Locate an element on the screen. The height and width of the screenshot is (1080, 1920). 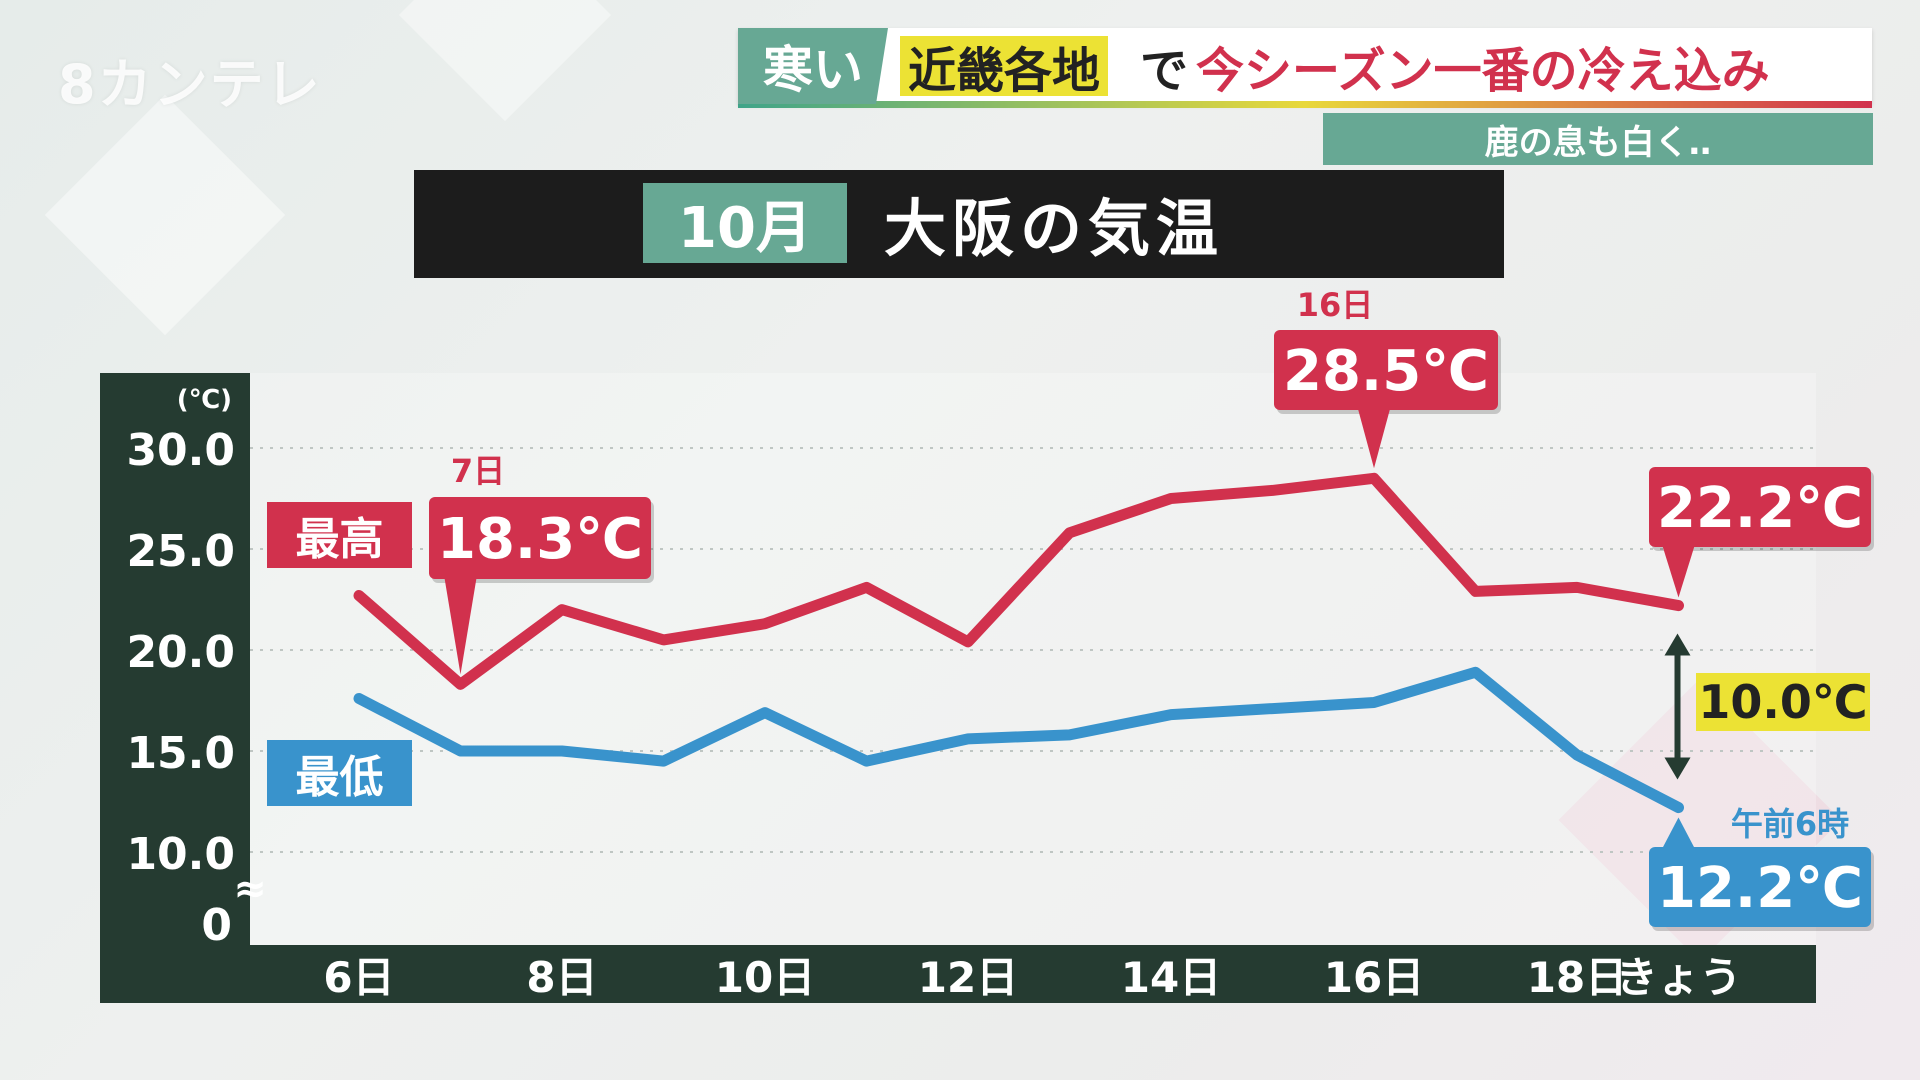
callout-max-today: 22.2℃ is located at coordinates (1761, 532).